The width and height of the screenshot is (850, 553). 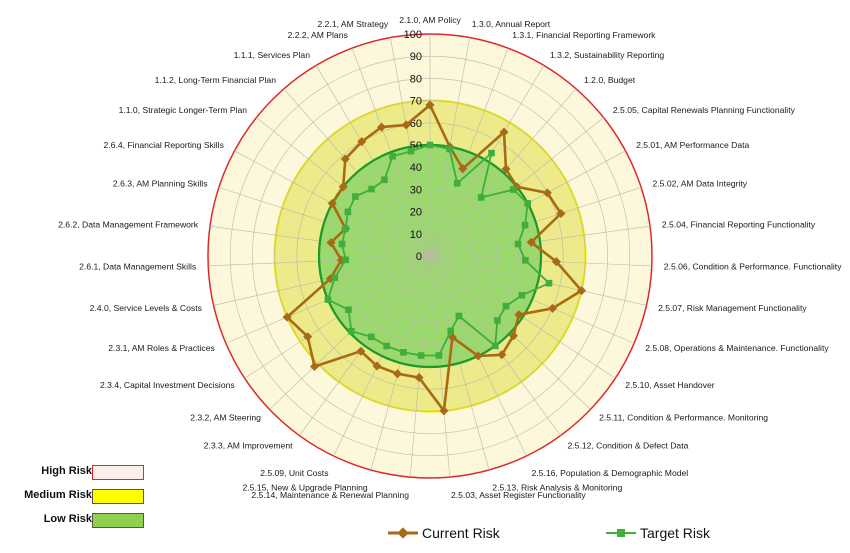 I want to click on legend-current-risk: Current Risk, so click(x=444, y=533).